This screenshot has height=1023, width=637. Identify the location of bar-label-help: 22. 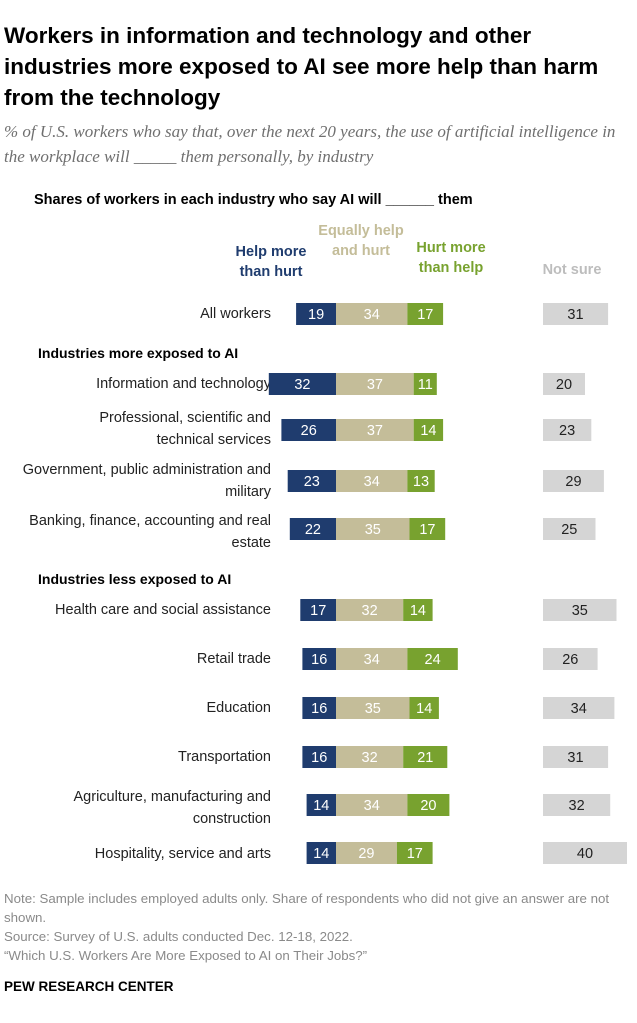
(313, 530).